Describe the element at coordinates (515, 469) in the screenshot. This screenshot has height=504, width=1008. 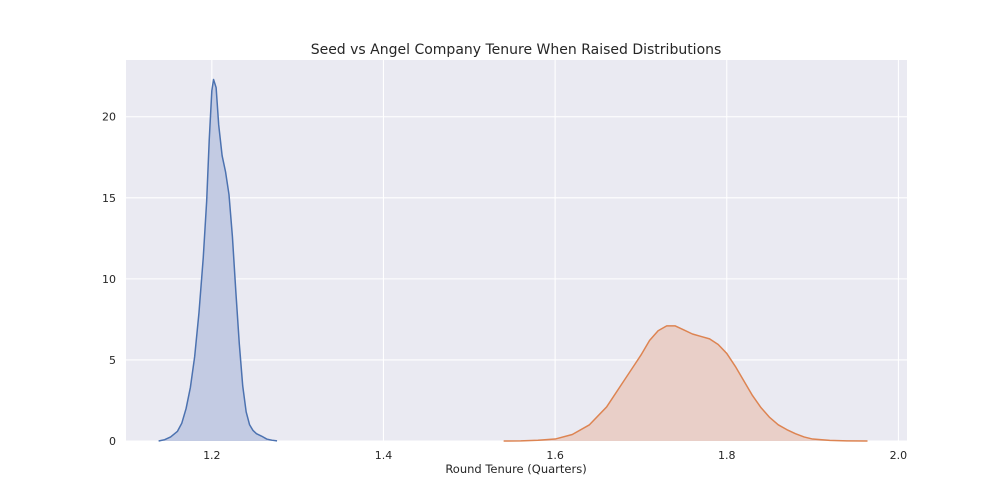
I see `x-axis-label: Round Tenure (Quarters)` at that location.